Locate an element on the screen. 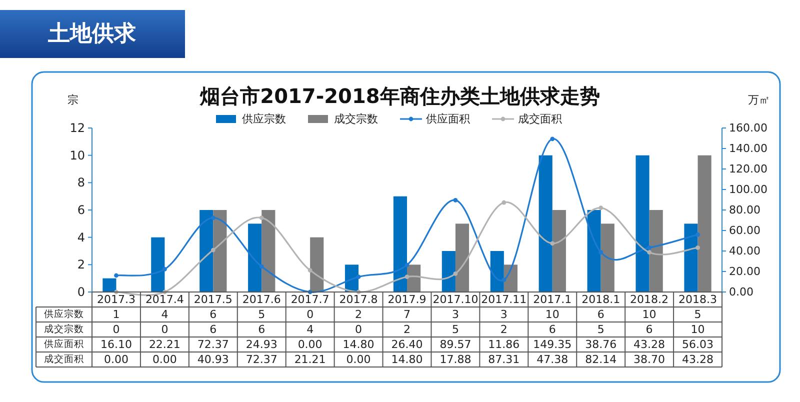  y2-tick-label: 80.00 is located at coordinates (744, 210).